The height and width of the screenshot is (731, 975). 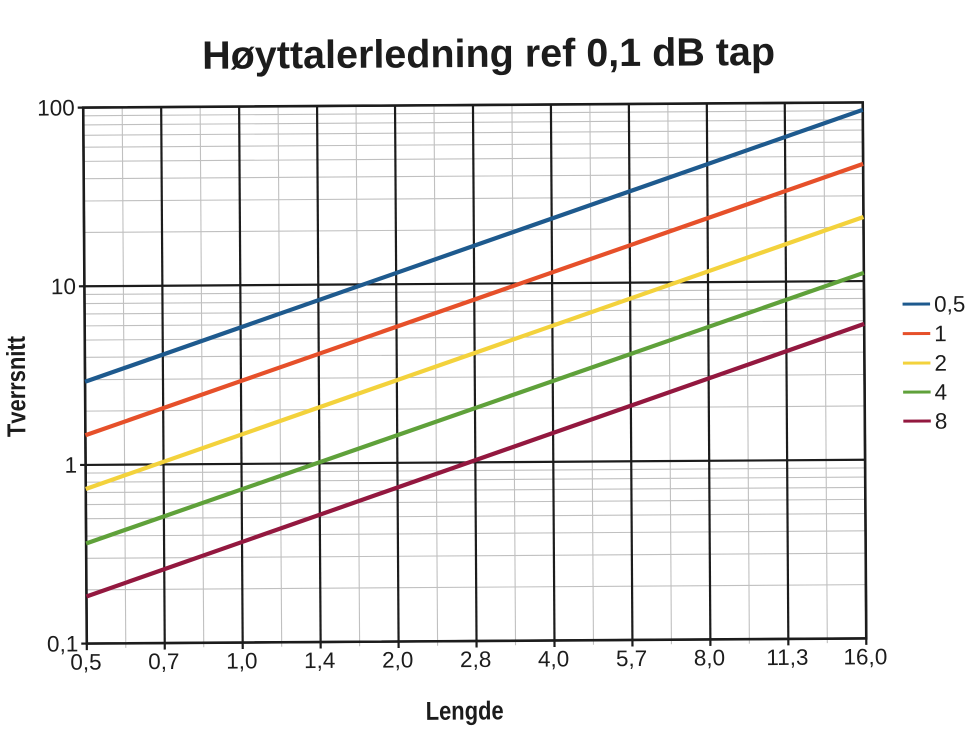 I want to click on svg-text: Tverrsnitt, so click(x=16, y=386).